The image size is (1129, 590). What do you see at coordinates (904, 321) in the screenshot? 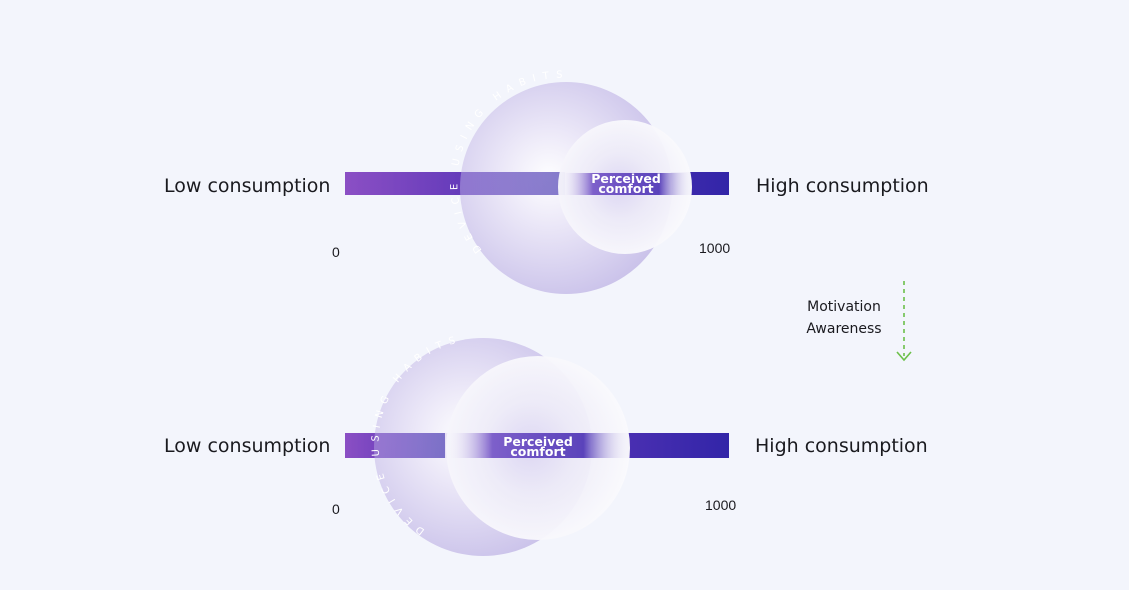
I see `transition-arrow` at bounding box center [904, 321].